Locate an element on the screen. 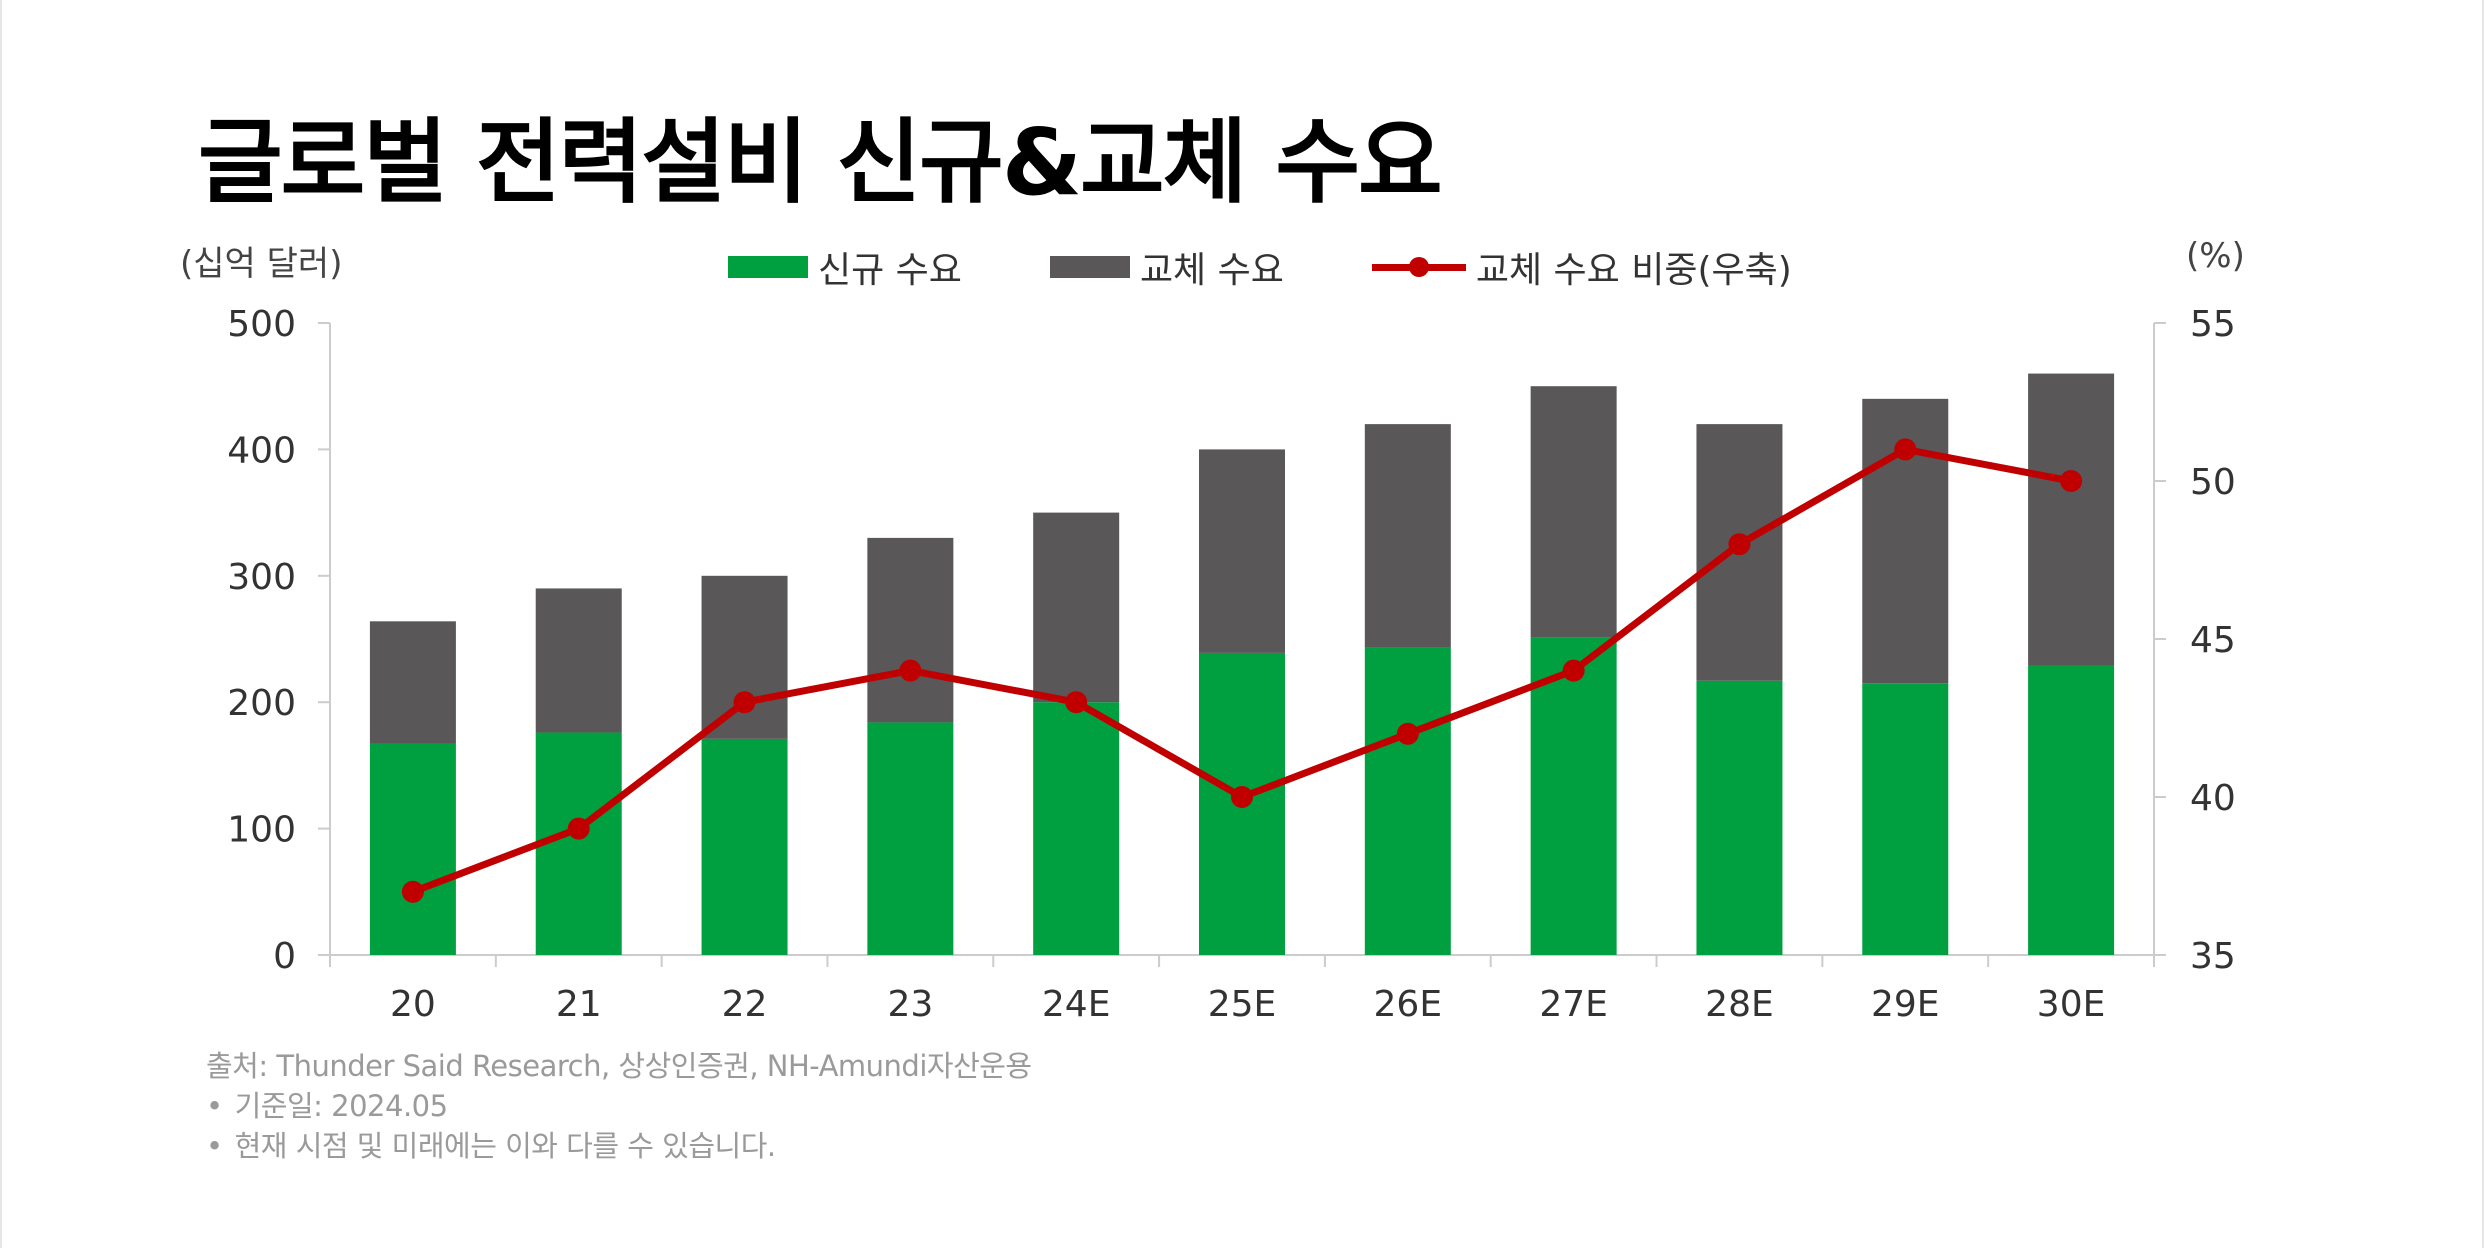  footer-disclaimer: • 현재 시점 및 미래에는 이와 다를 수 있습니다. is located at coordinates (619, 1146).